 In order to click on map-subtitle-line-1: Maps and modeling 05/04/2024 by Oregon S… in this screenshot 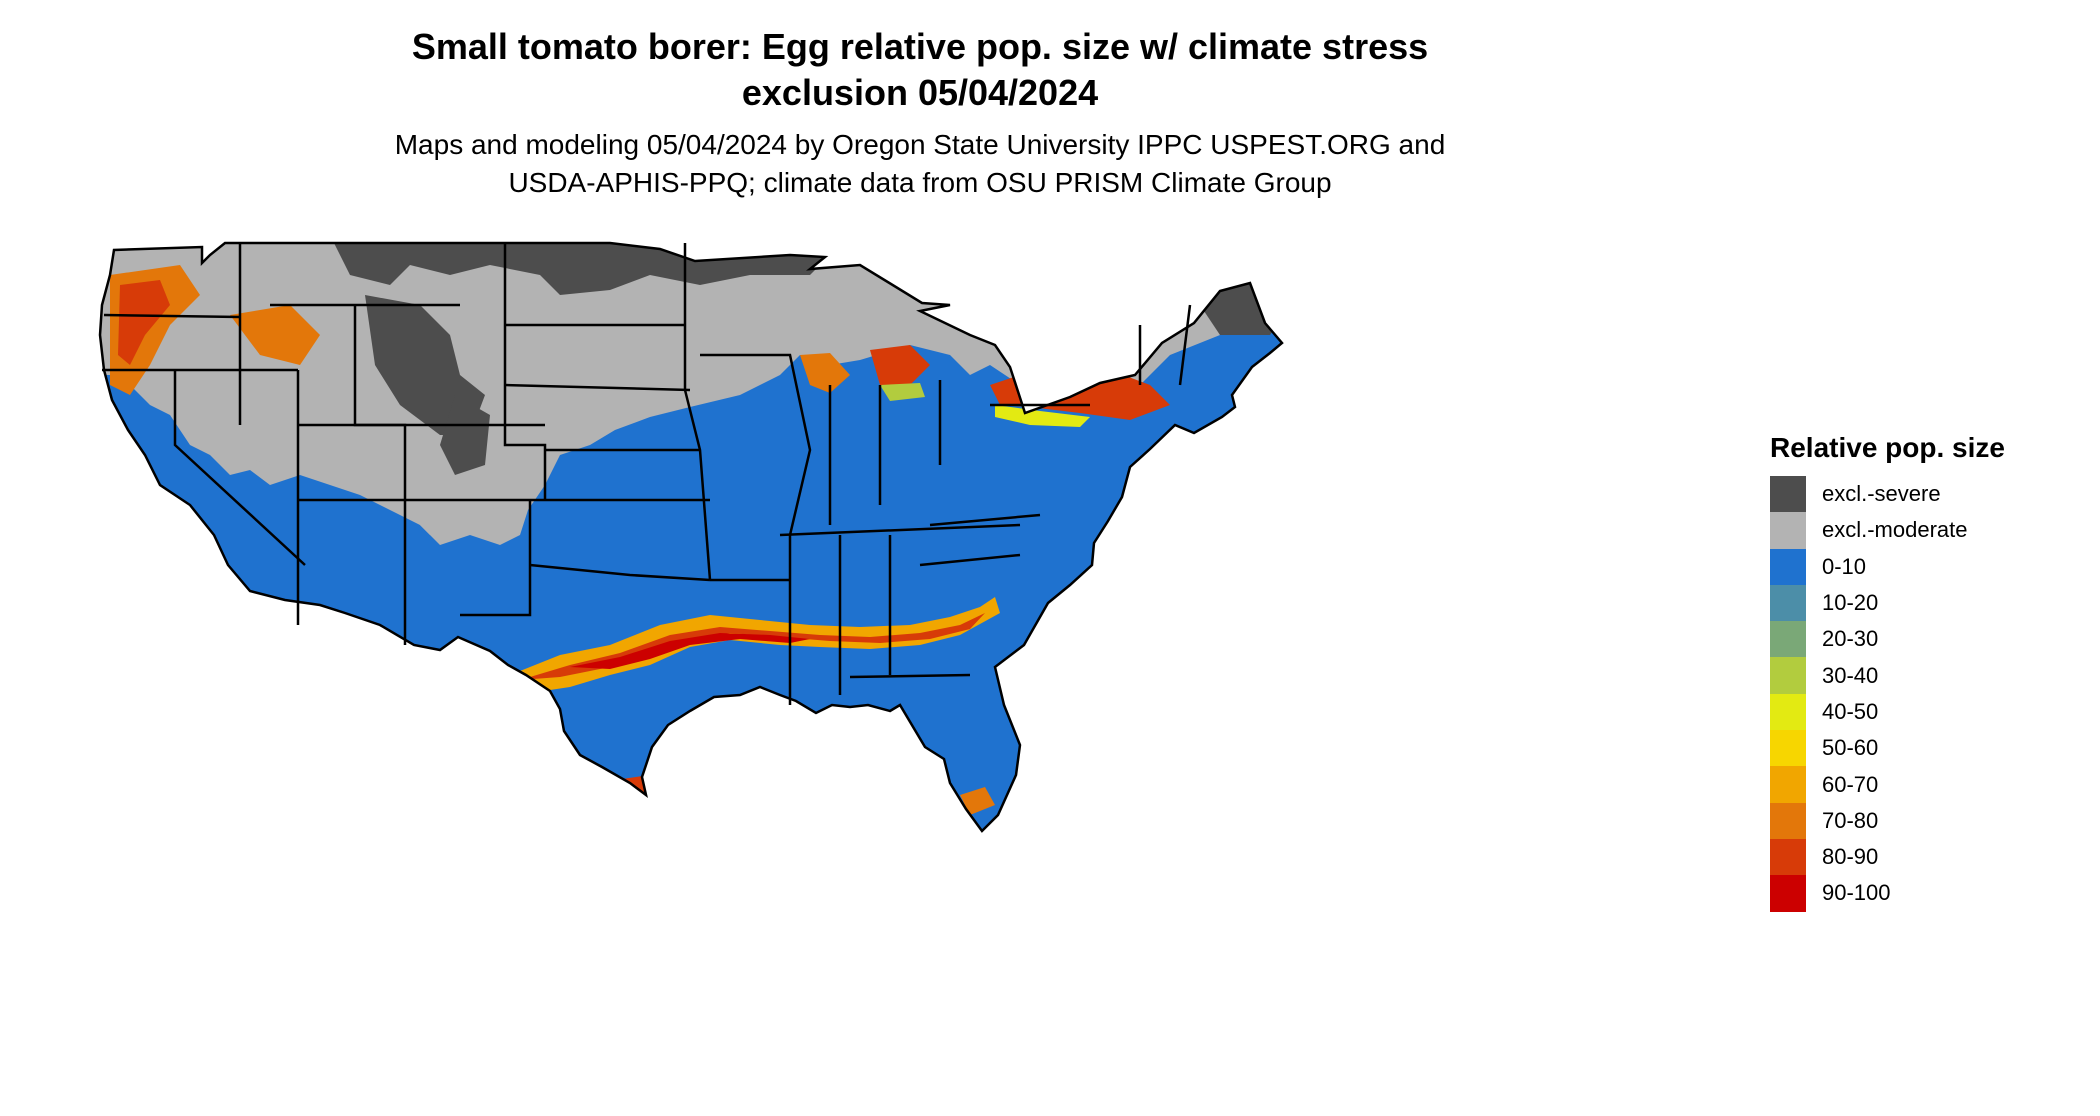, I will do `click(920, 144)`.